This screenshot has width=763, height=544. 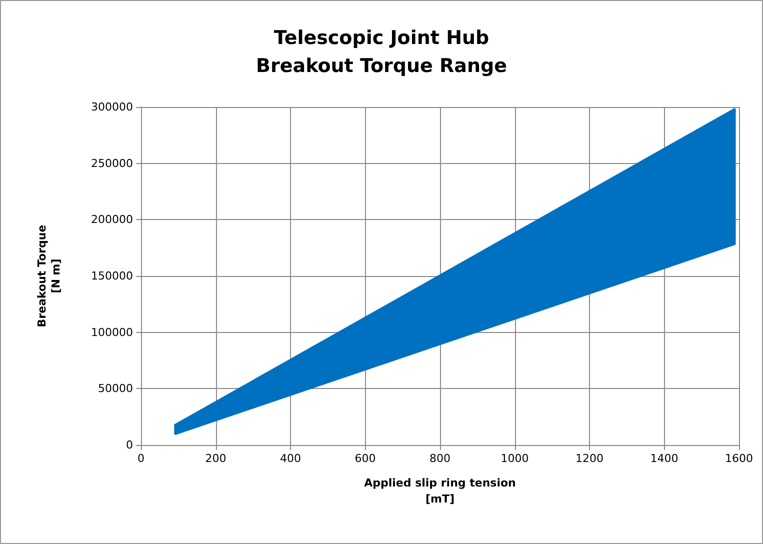 What do you see at coordinates (49, 276) in the screenshot?
I see `y-axis-title: Breakout Torque [N m]` at bounding box center [49, 276].